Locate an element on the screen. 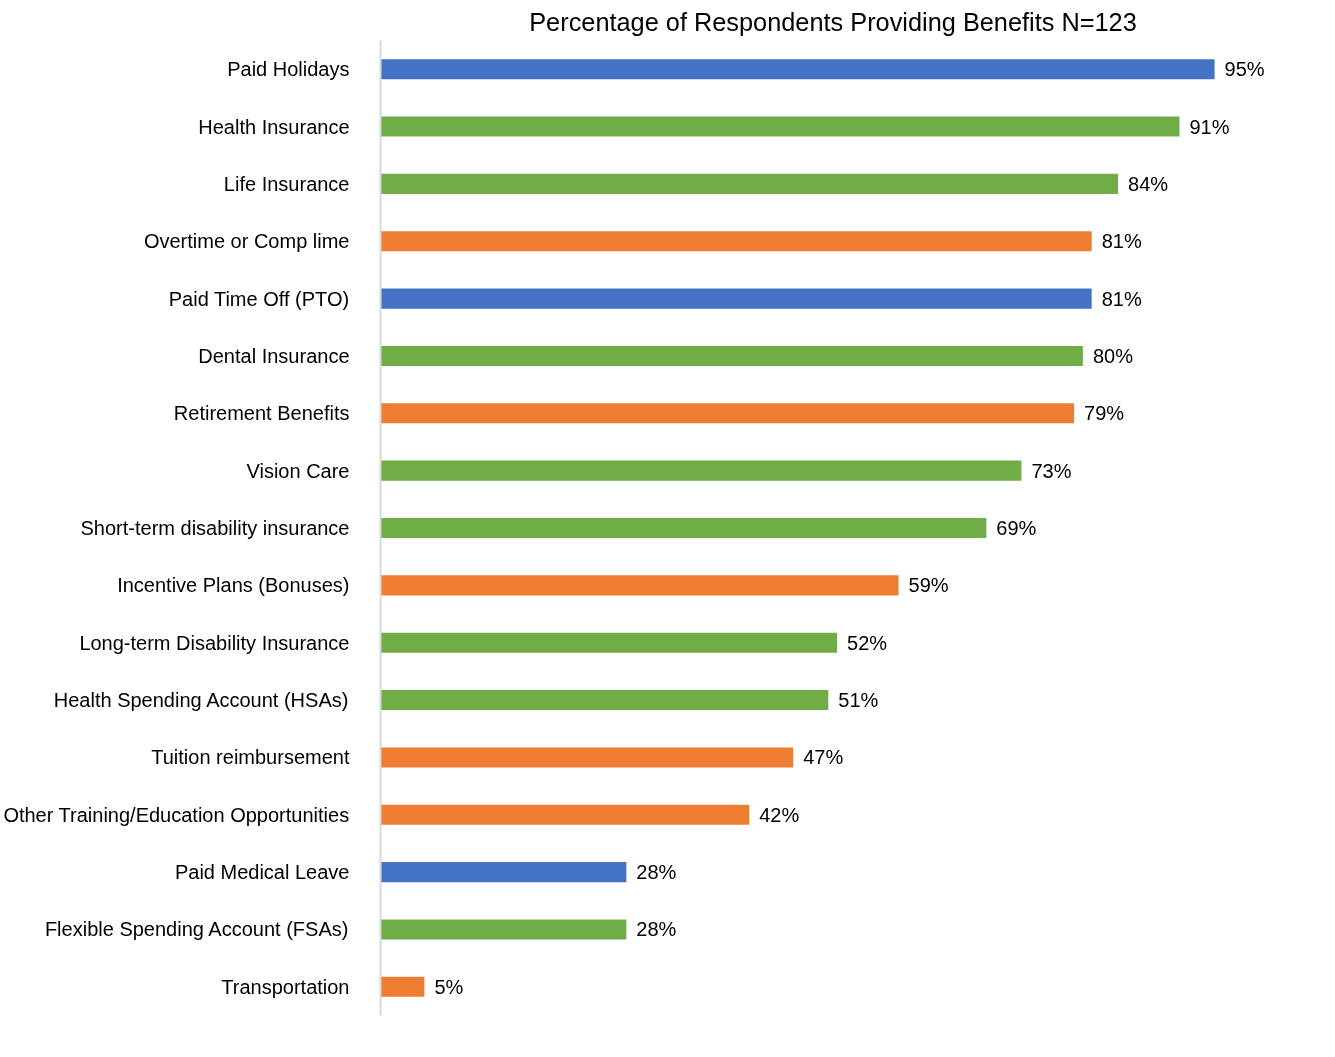  data-label: 51% is located at coordinates (858, 700).